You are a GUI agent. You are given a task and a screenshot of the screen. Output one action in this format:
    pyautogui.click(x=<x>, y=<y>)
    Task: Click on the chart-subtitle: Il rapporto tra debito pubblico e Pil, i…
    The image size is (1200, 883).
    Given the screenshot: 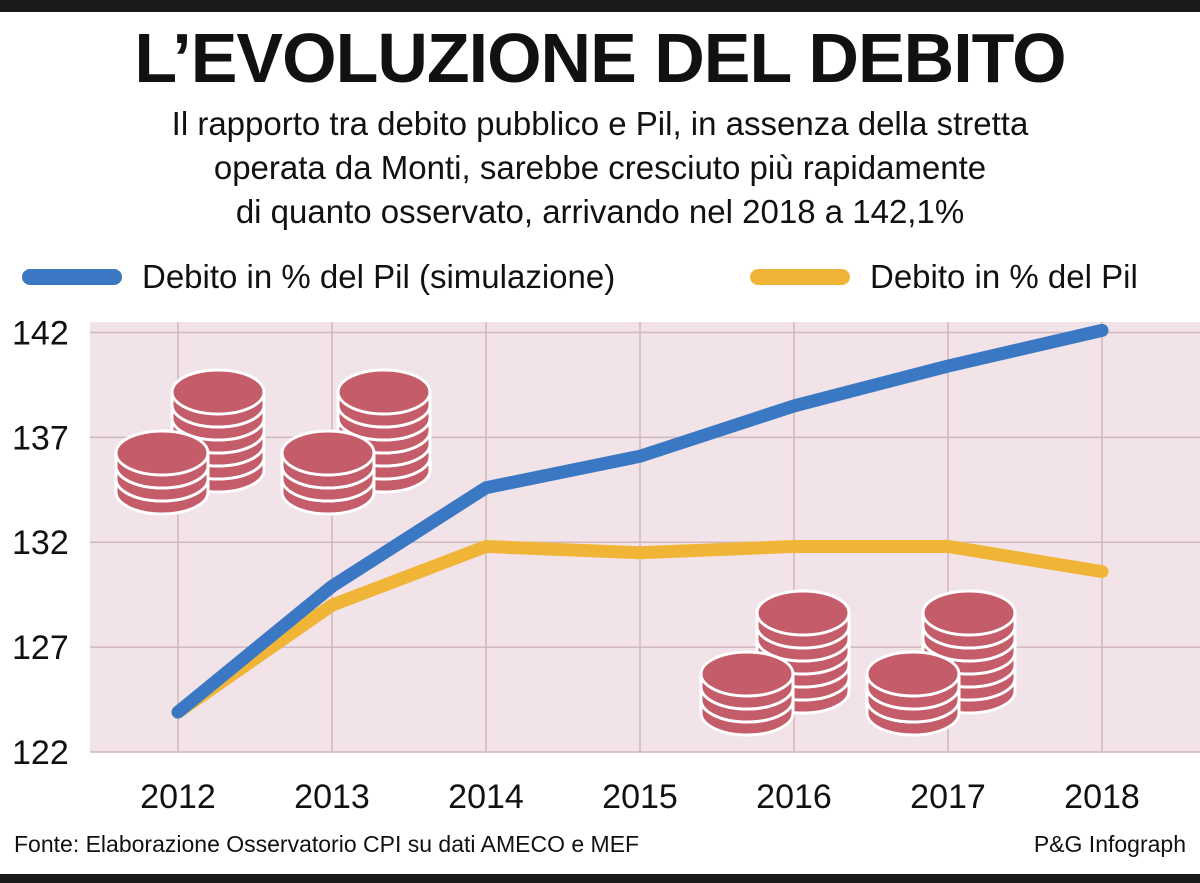 What is the action you would take?
    pyautogui.click(x=600, y=168)
    